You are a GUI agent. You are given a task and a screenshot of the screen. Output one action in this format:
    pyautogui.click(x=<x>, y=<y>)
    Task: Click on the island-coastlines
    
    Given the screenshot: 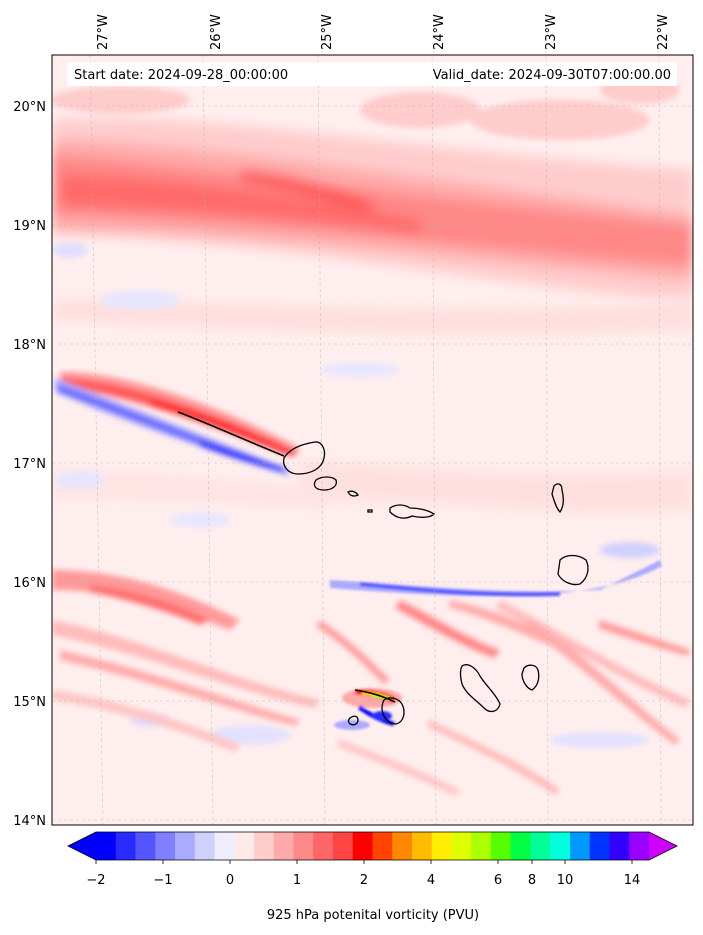 What is the action you would take?
    pyautogui.click(x=435, y=583)
    